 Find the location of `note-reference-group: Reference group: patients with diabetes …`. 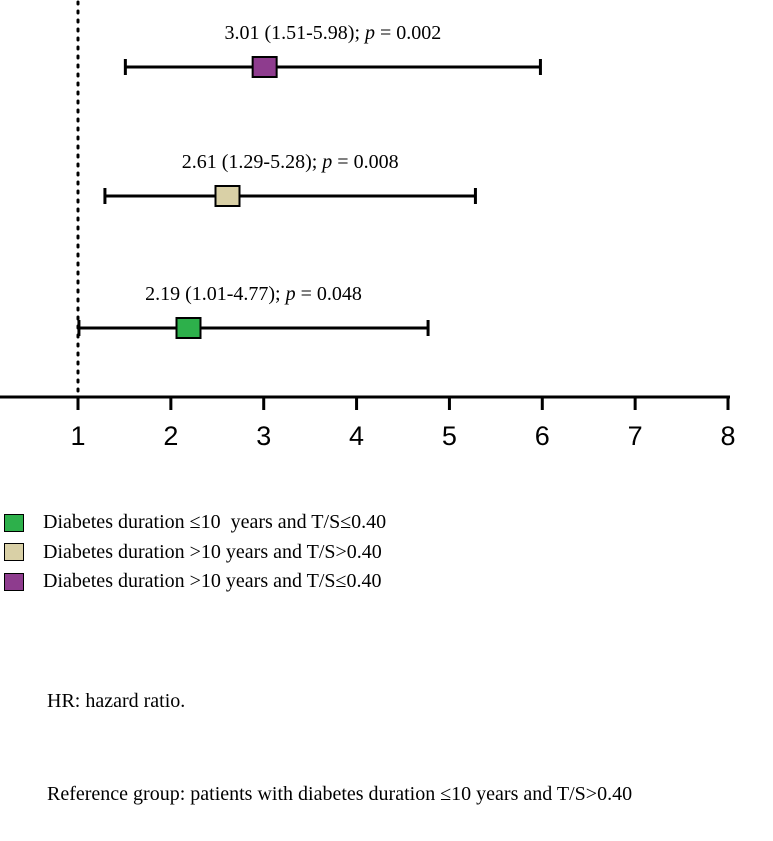

note-reference-group: Reference group: patients with diabetes … is located at coordinates (340, 794).